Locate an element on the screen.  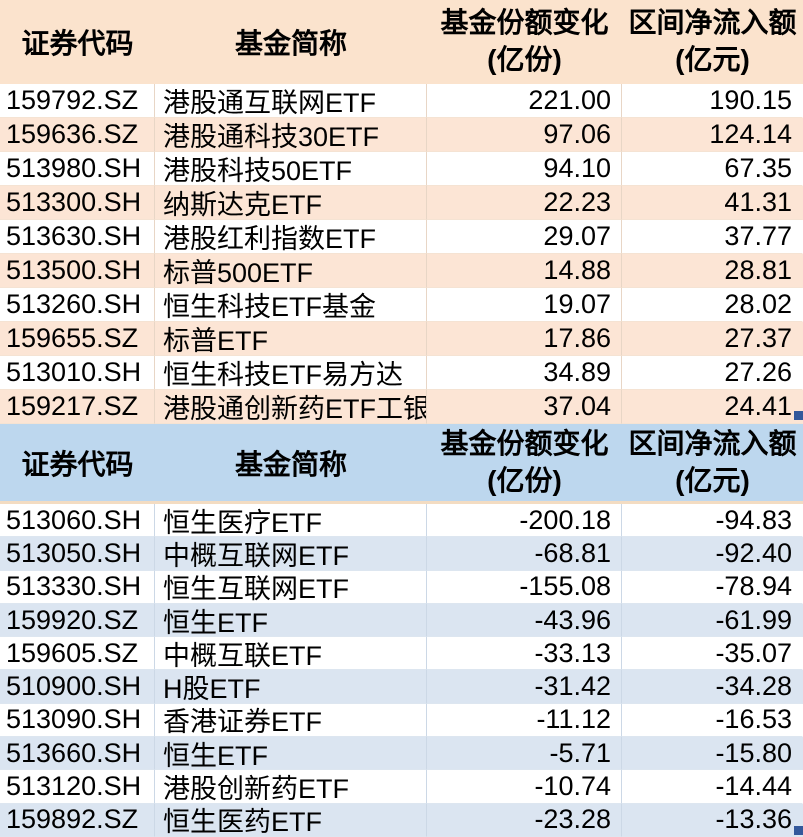
fund-name-cell: 港股通互联网ETF is located at coordinates (291, 101).